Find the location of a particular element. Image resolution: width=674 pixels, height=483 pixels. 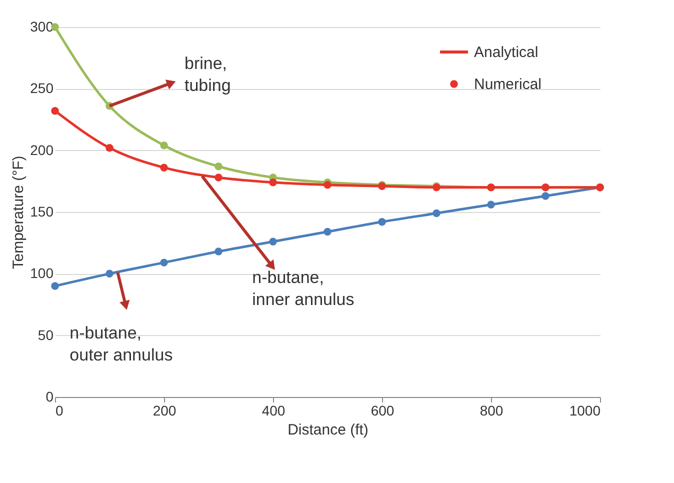

y-tick-label: 200 is located at coordinates (42, 150).